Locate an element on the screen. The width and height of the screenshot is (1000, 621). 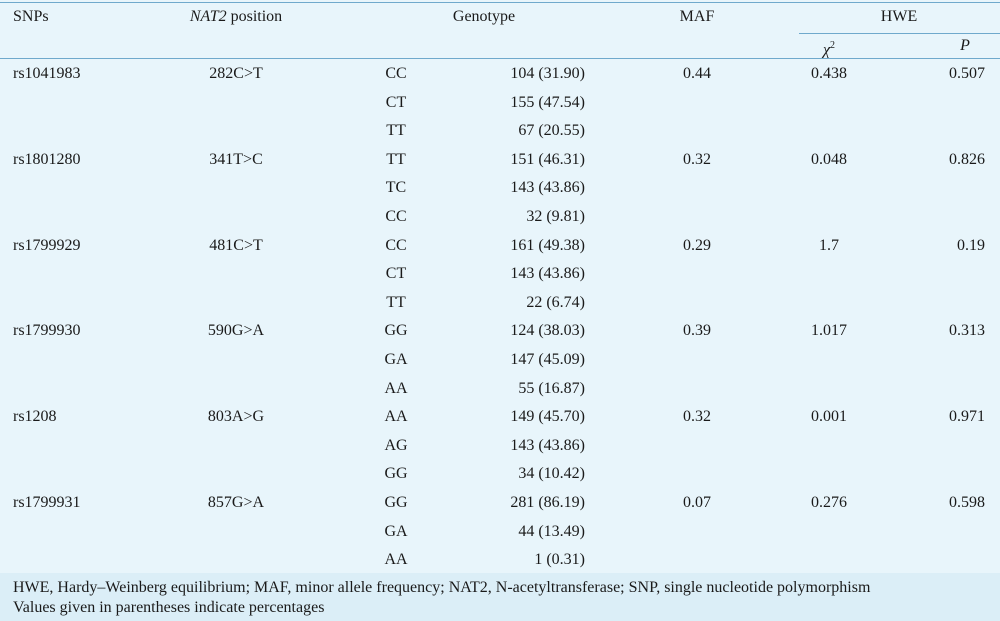
col-header-snps: SNPs is located at coordinates (31, 16).